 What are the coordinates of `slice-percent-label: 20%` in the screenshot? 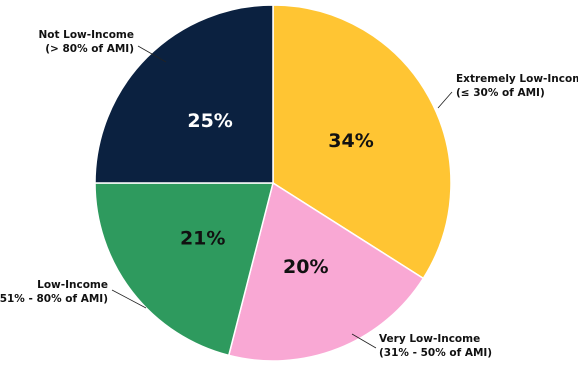 It's located at (305, 267).